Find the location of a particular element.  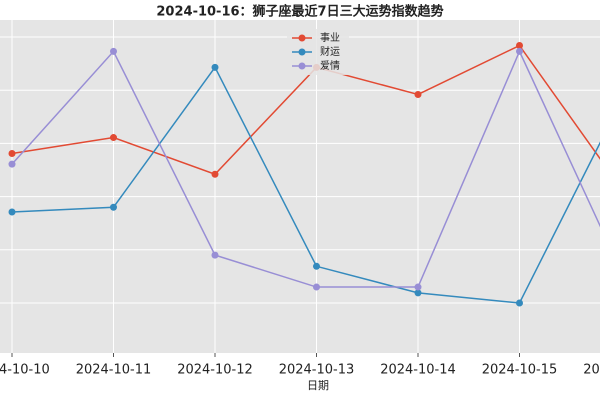

legend-label: 爱情 is located at coordinates (330, 65).